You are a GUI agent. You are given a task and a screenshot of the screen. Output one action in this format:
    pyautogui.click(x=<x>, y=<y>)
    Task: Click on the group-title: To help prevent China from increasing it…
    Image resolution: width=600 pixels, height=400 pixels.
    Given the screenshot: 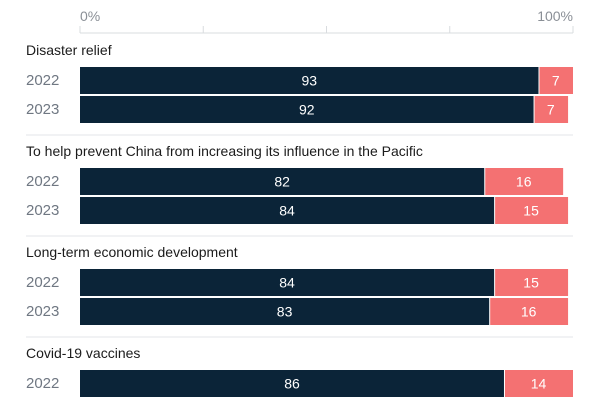 What is the action you would take?
    pyautogui.click(x=224, y=151)
    